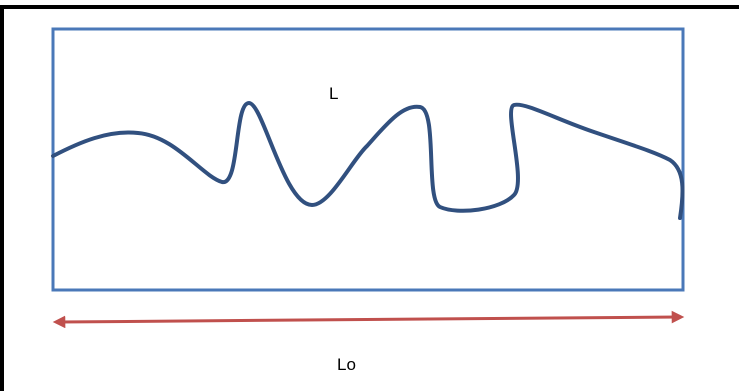 The width and height of the screenshot is (739, 391). What do you see at coordinates (333, 93) in the screenshot?
I see `curve-length-label: L` at bounding box center [333, 93].